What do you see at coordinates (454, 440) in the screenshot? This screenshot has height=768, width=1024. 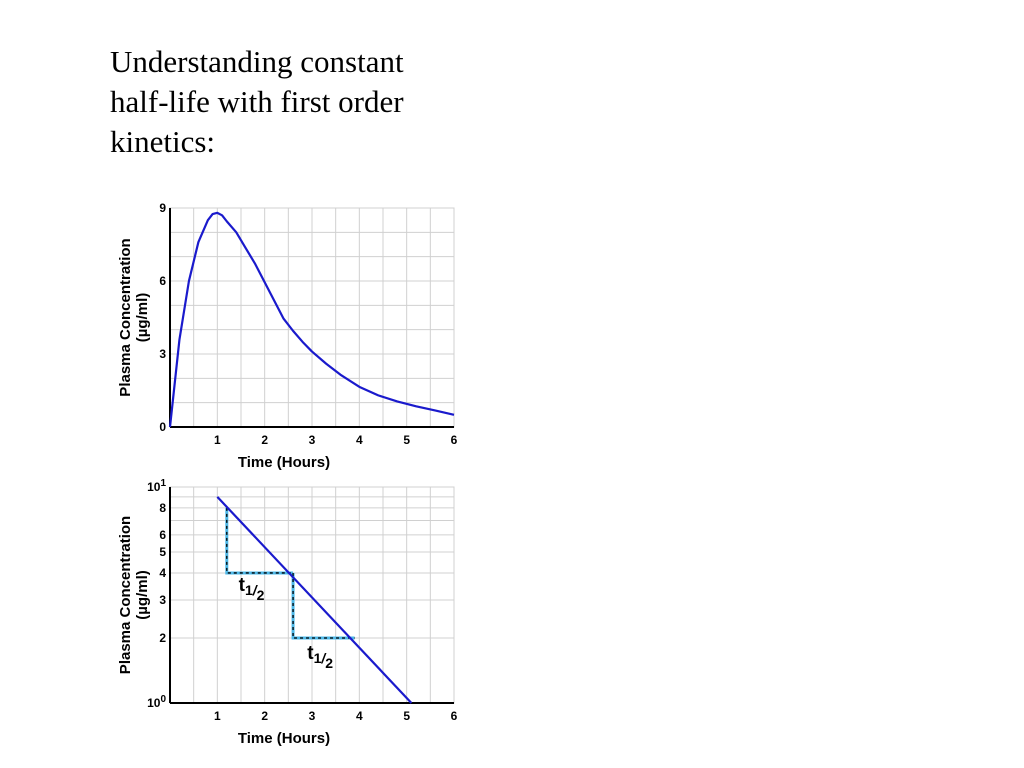 I see `x-tick-label: 6` at bounding box center [454, 440].